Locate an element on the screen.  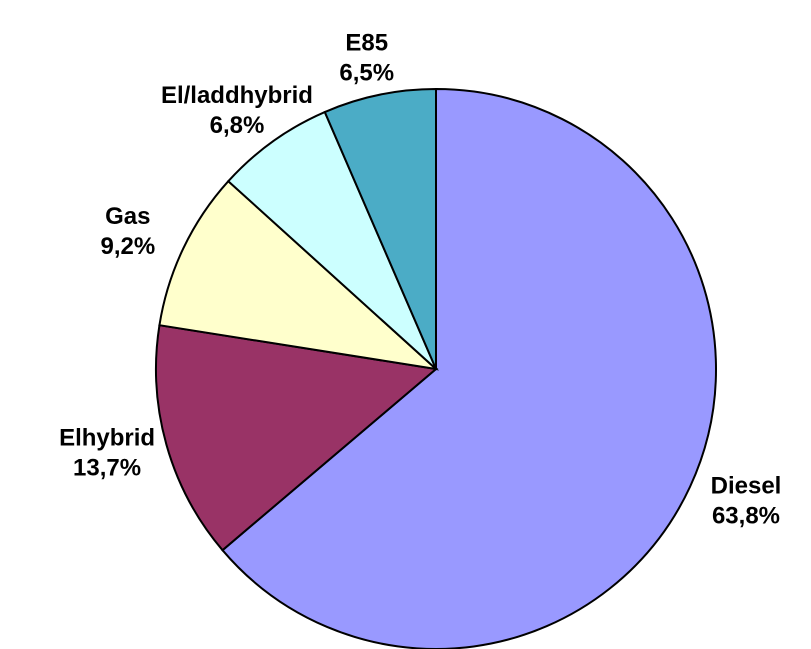
value-label: 6,5% is located at coordinates (366, 73).